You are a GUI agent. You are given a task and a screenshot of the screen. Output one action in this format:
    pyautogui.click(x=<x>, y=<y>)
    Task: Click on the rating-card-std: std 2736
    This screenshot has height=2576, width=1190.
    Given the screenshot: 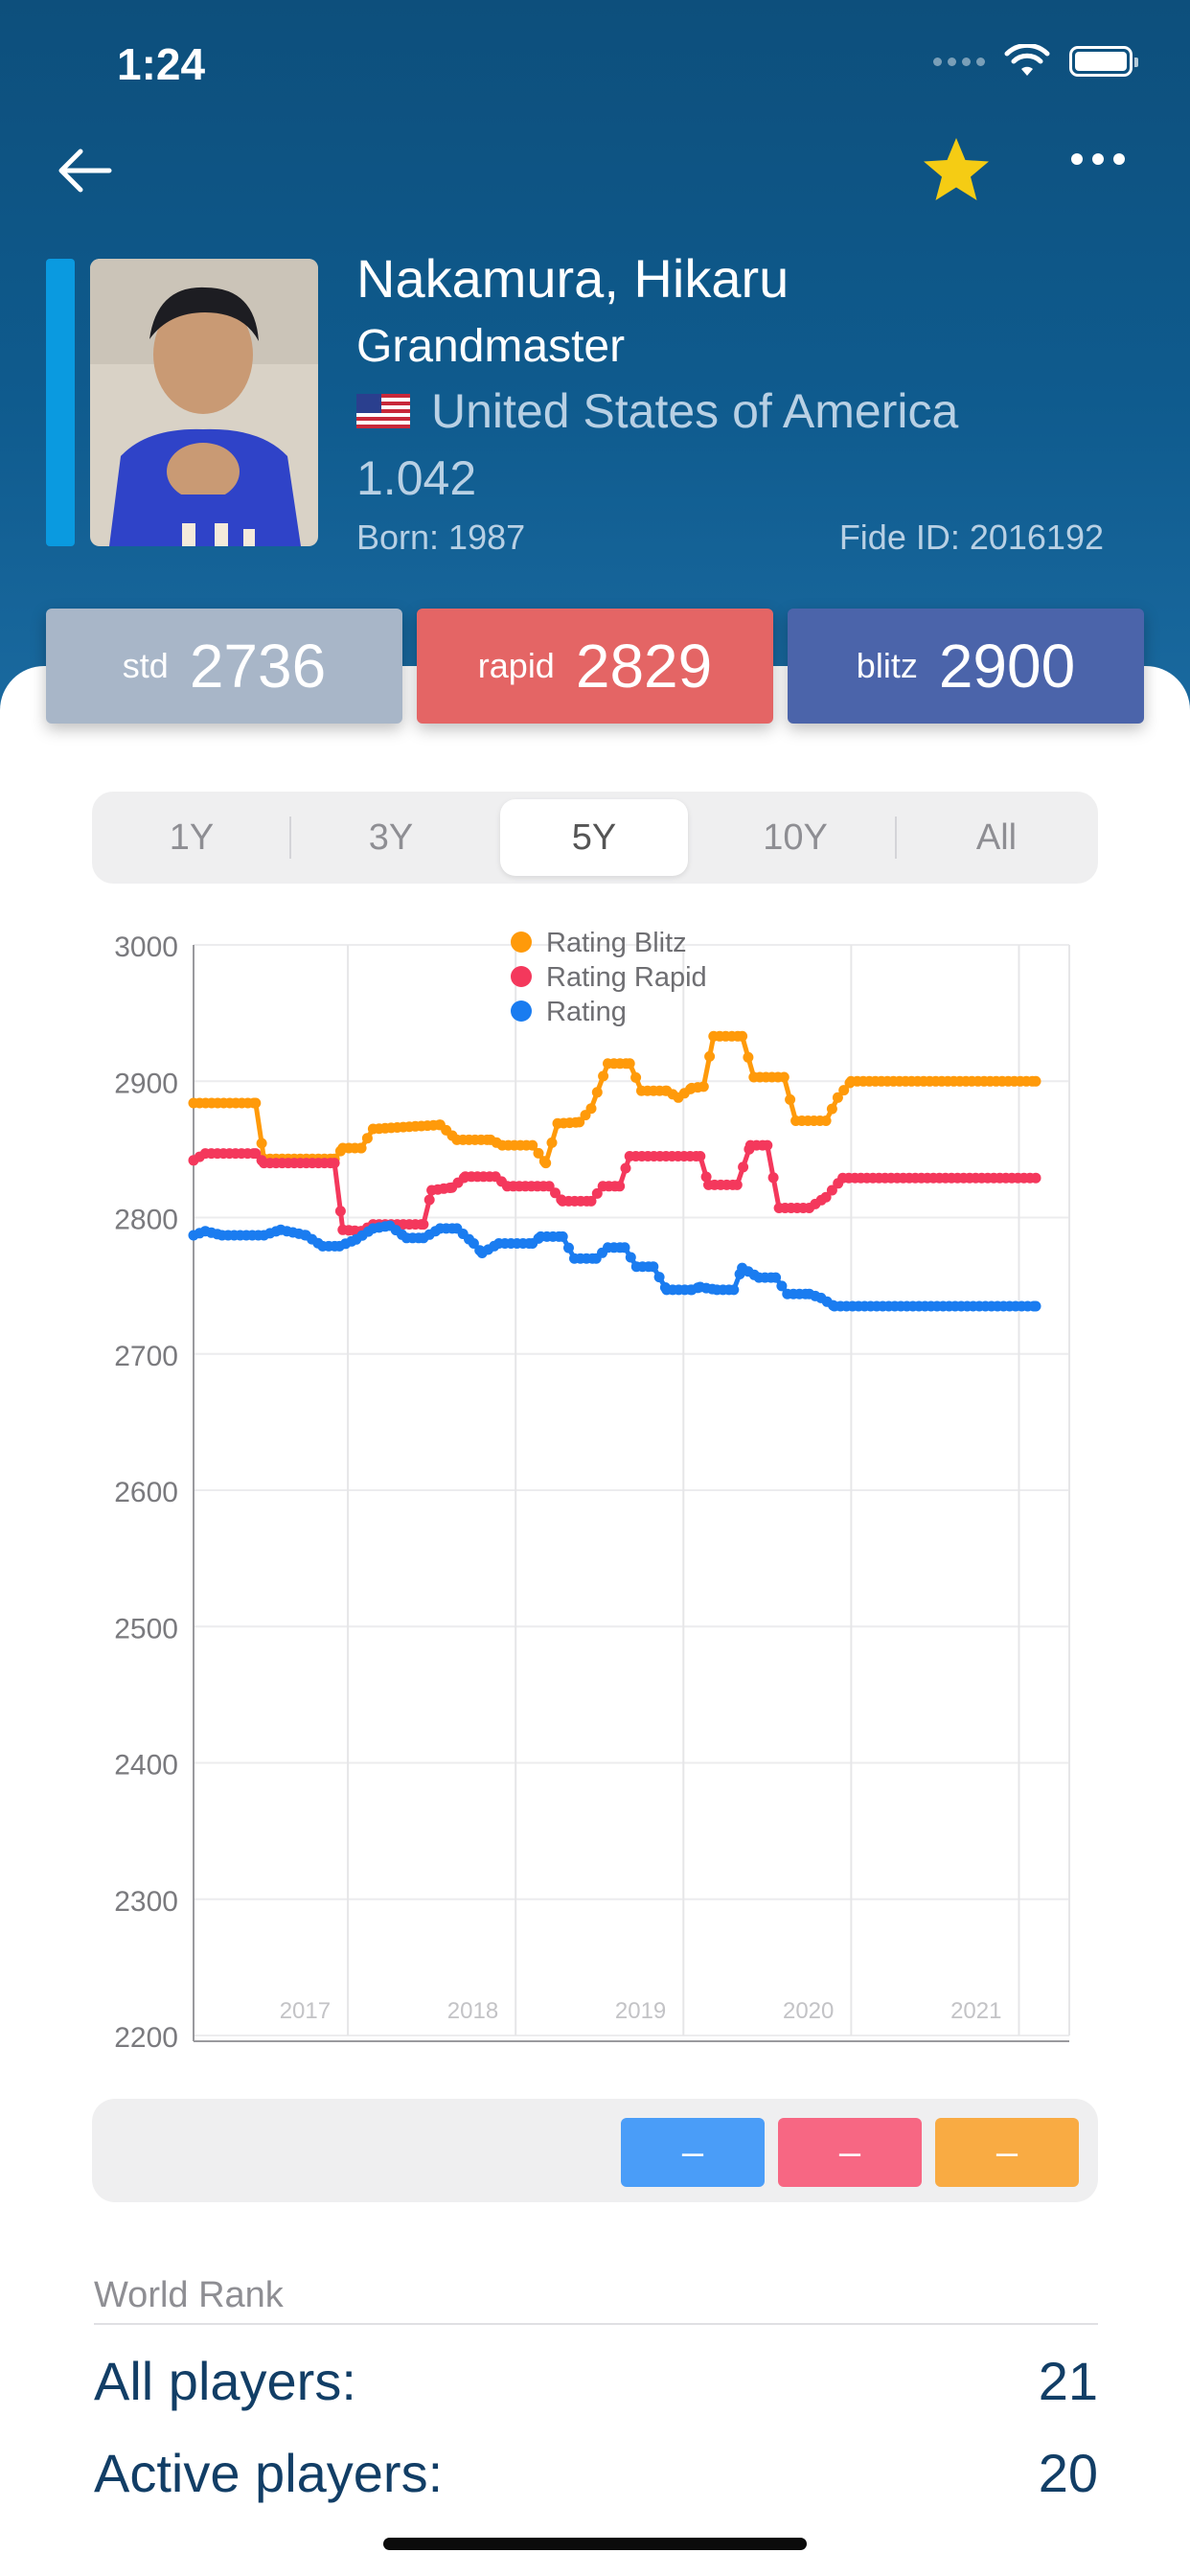 What is the action you would take?
    pyautogui.click(x=224, y=666)
    